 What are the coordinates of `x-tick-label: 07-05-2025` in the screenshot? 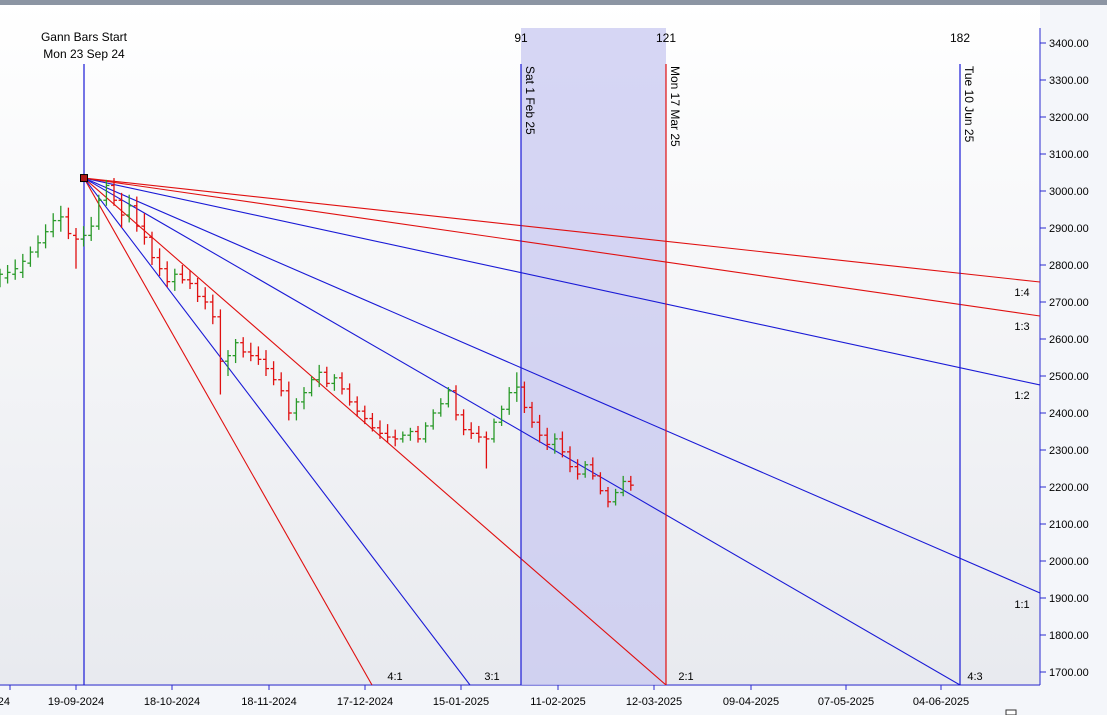 It's located at (846, 702).